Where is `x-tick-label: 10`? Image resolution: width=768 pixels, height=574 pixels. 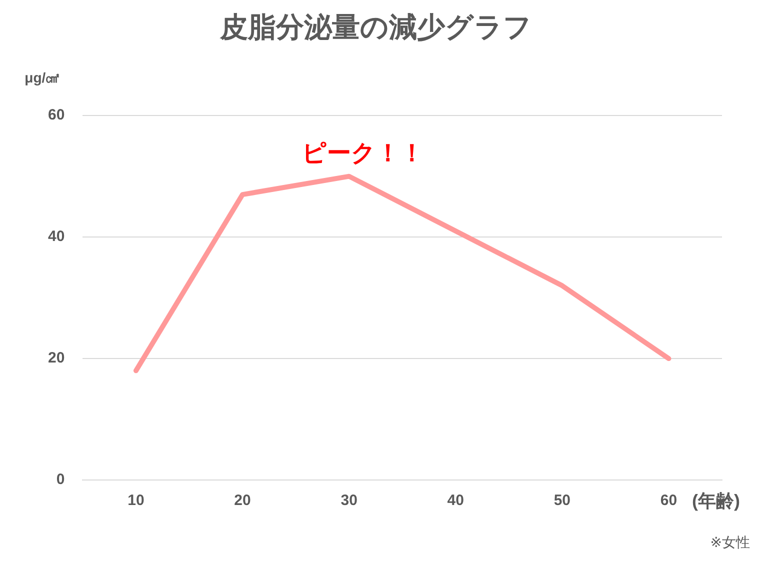
x-tick-label: 10 is located at coordinates (136, 501).